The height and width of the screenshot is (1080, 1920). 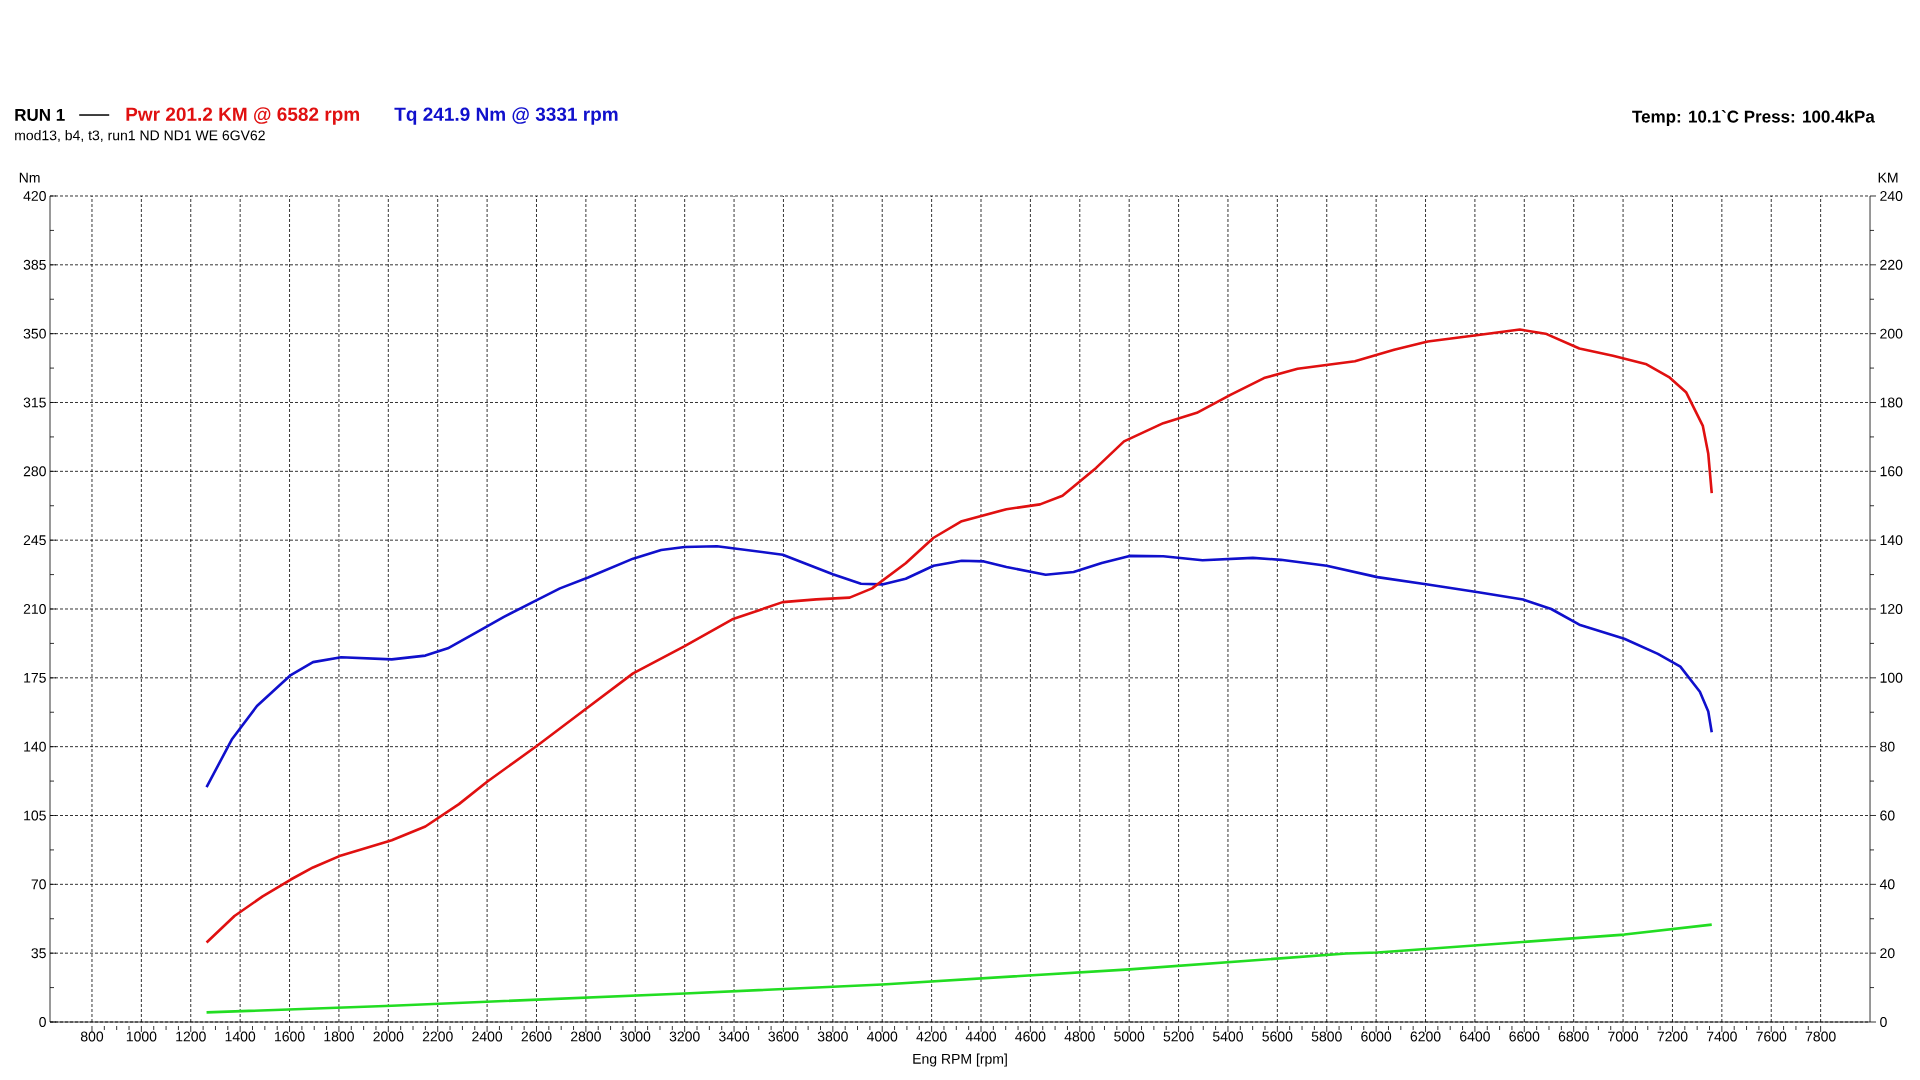 What do you see at coordinates (141, 1036) in the screenshot?
I see `x-tick-label: 1000` at bounding box center [141, 1036].